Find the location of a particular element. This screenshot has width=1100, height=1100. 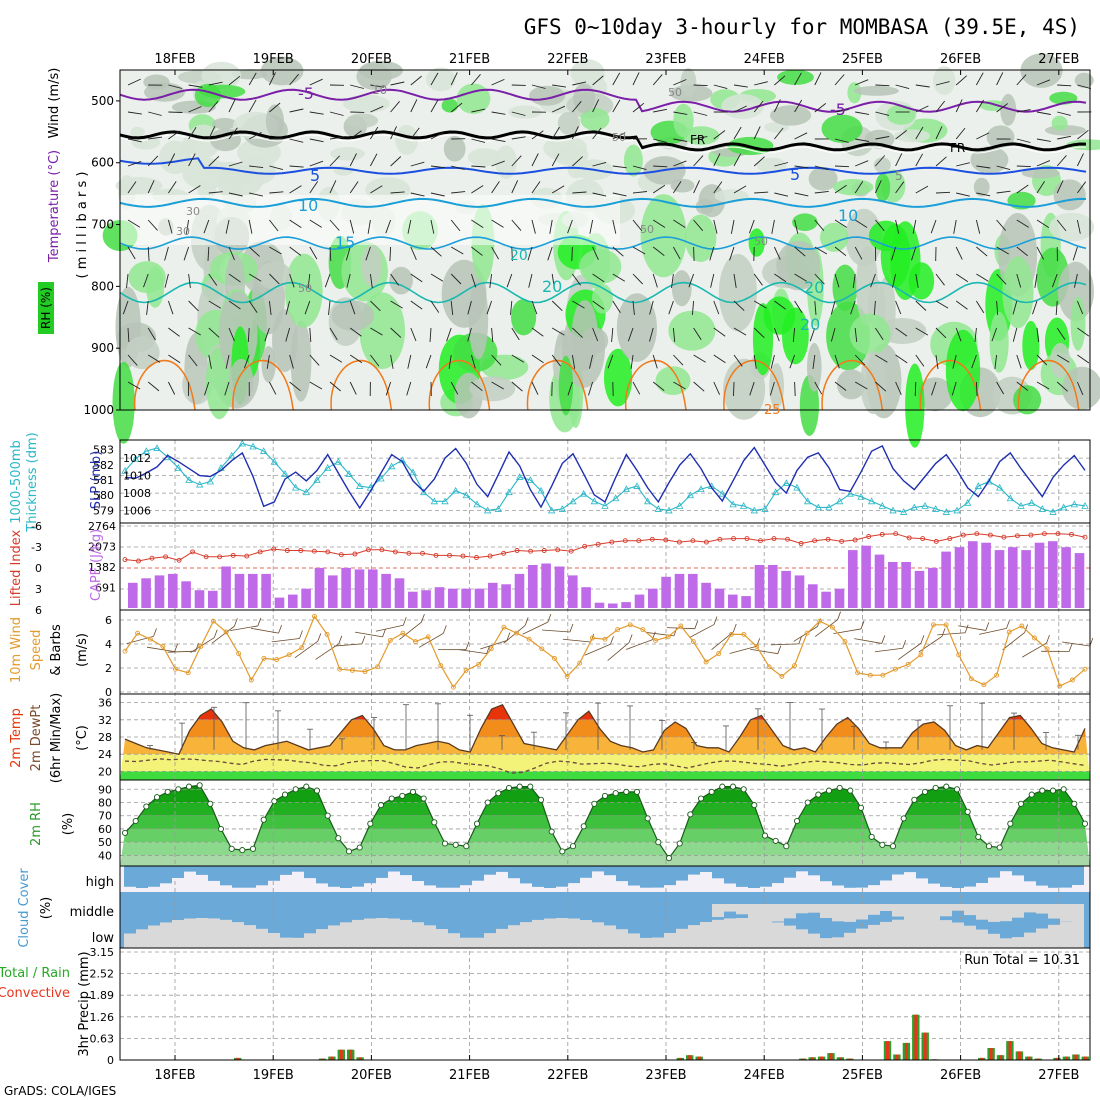

rh-tick-label: 80 is located at coordinates (105, 802).